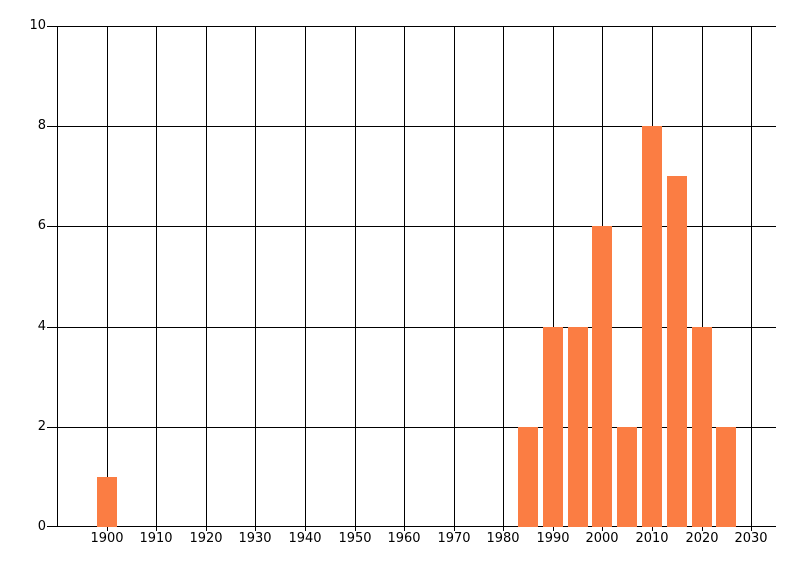  I want to click on x-tick-label: 1950, so click(355, 538).